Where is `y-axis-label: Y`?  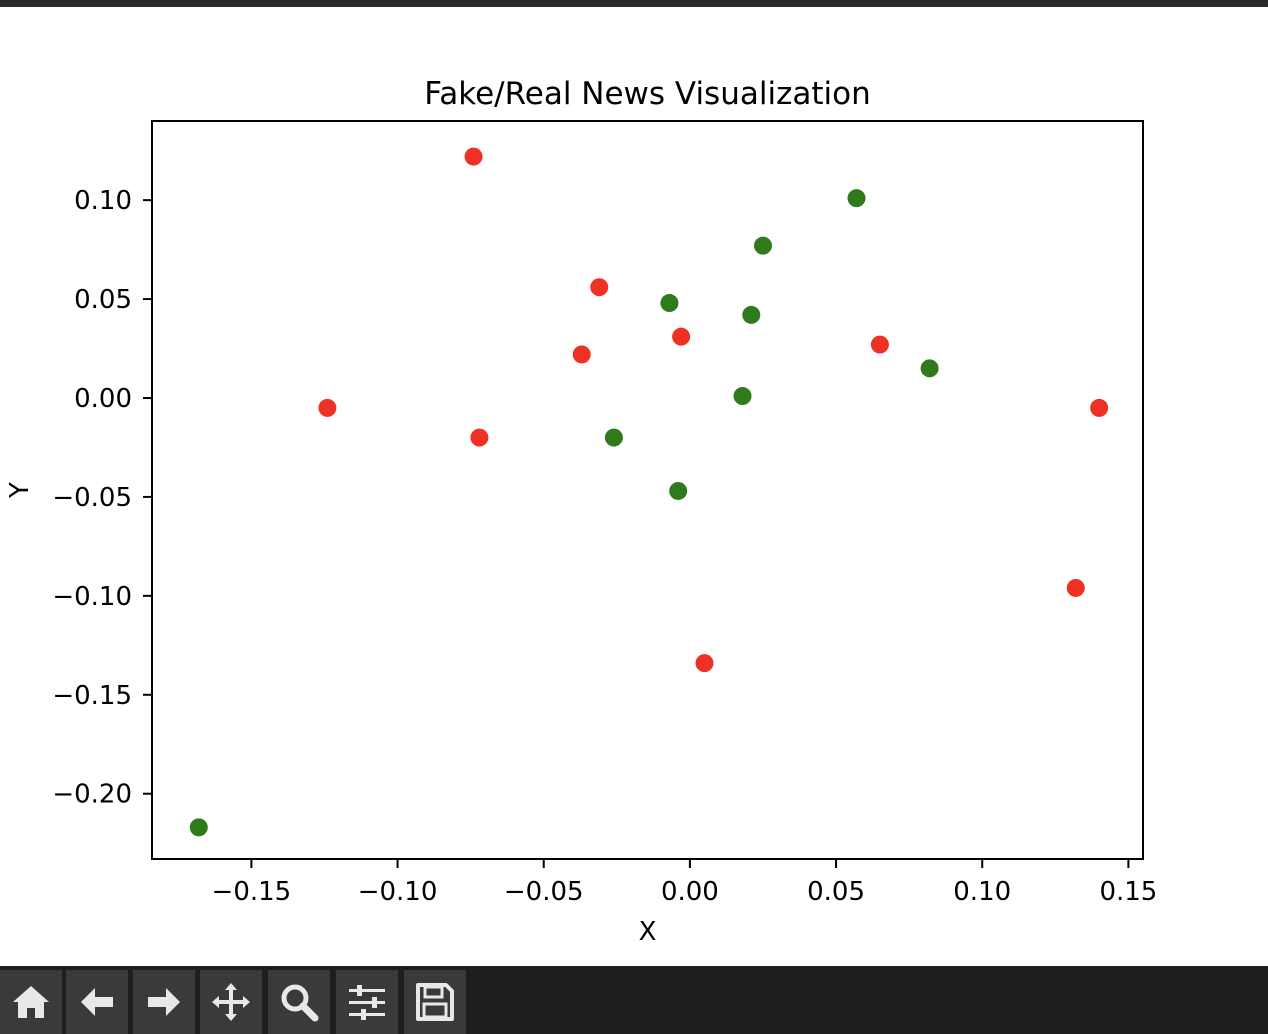
y-axis-label: Y is located at coordinates (20, 490).